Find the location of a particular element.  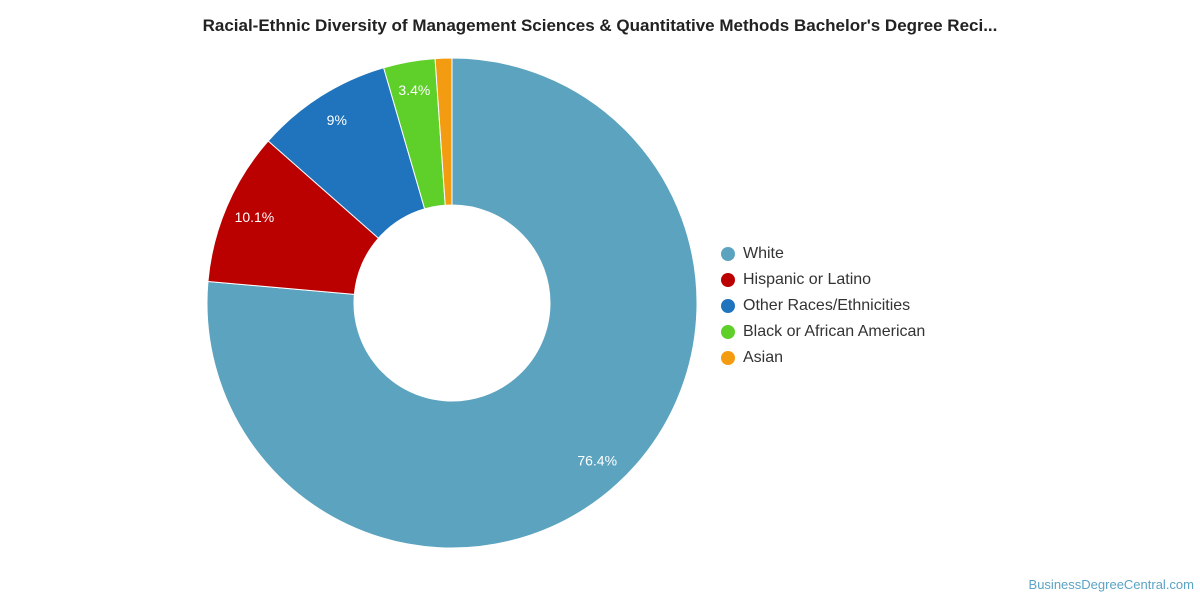

legend-label: White is located at coordinates (763, 253).